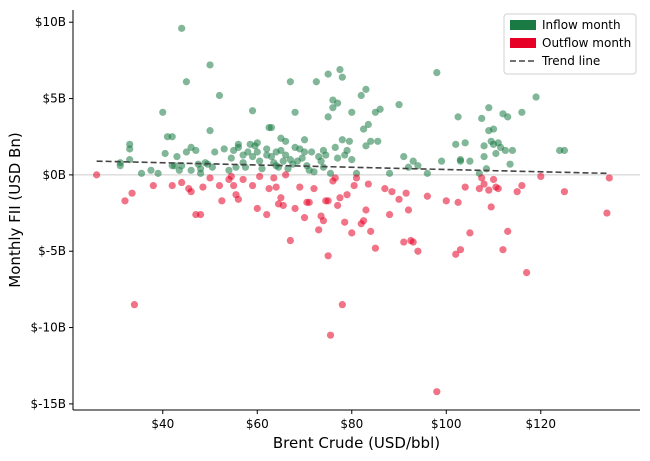  What do you see at coordinates (52, 251) in the screenshot?
I see `y-tick-label: $-5B` at bounding box center [52, 251].